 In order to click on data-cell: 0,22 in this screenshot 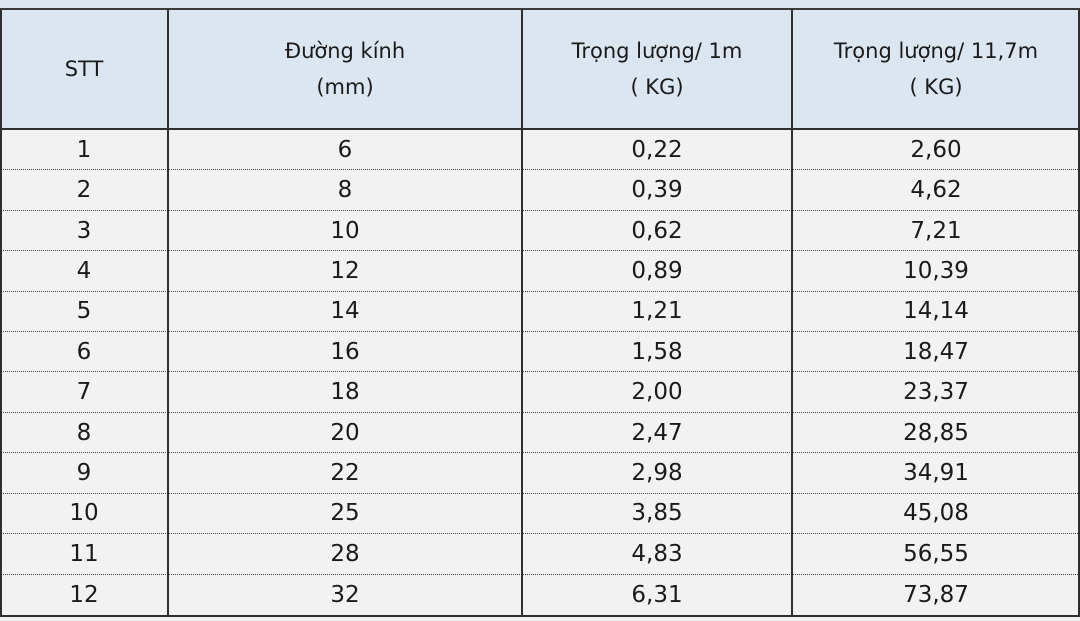, I will do `click(657, 150)`.